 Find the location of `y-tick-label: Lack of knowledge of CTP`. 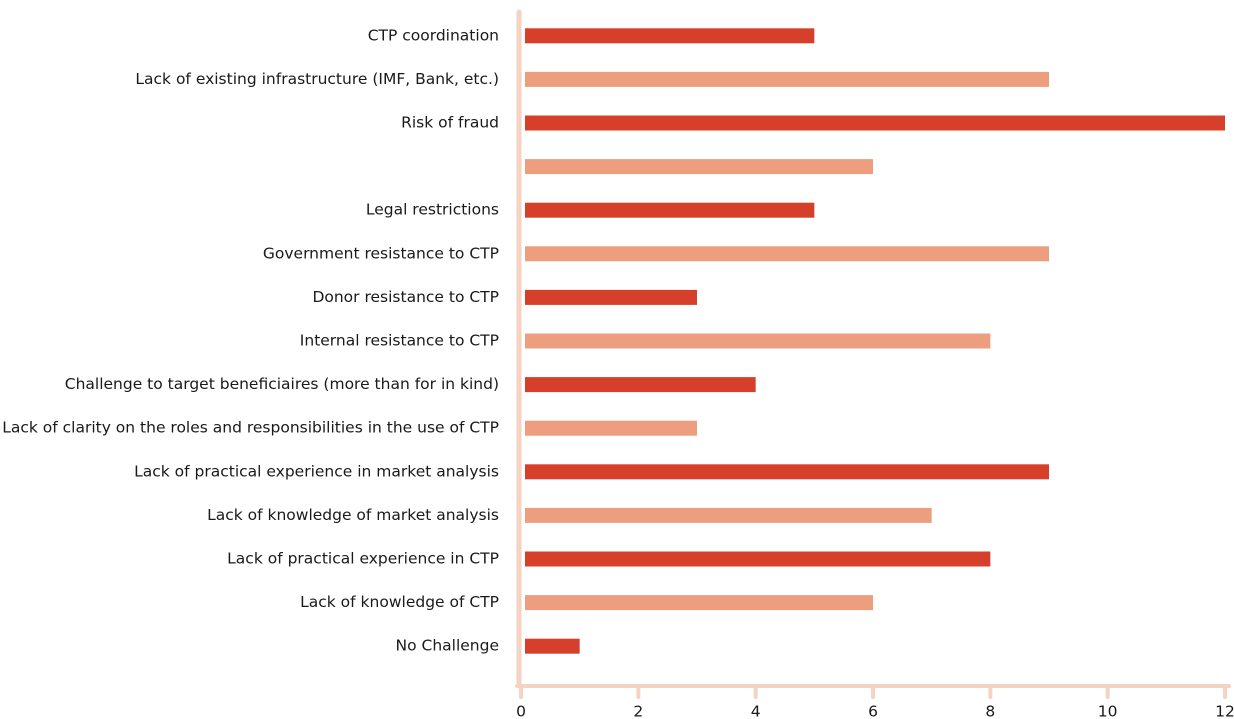

y-tick-label: Lack of knowledge of CTP is located at coordinates (399, 602).